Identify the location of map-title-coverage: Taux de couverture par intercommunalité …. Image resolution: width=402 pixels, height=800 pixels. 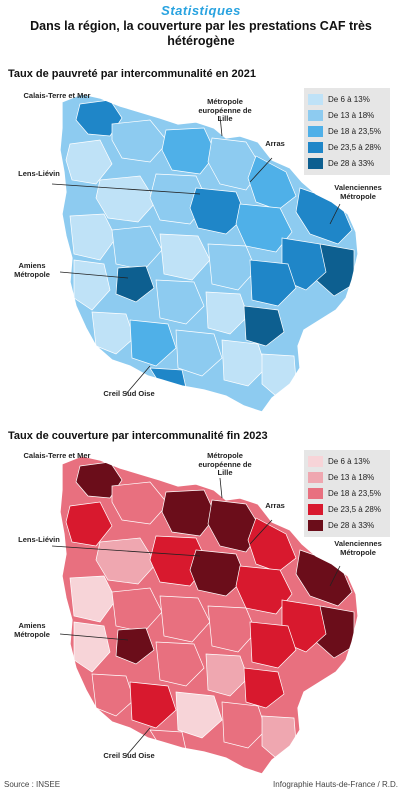
(138, 436).